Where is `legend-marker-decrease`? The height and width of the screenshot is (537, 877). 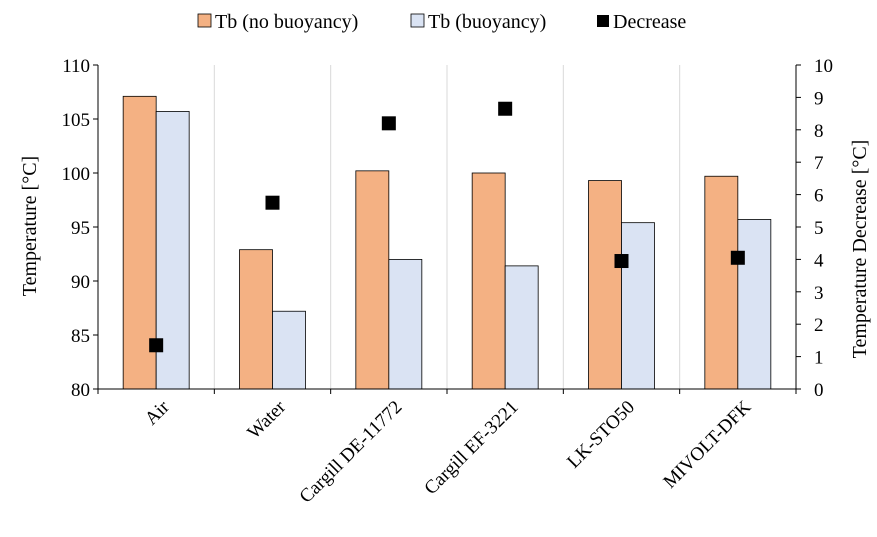
legend-marker-decrease is located at coordinates (603, 21).